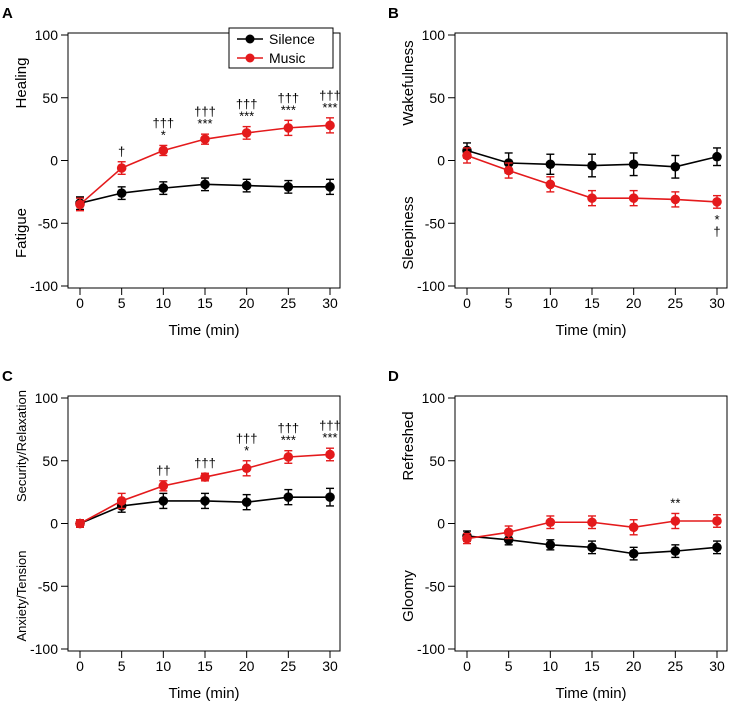  I want to click on y-axis-label-top: Healing, so click(21, 83).